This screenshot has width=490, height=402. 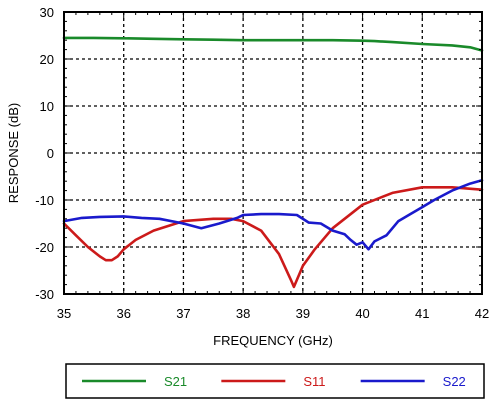 I want to click on y-tick-label: 20, so click(x=47, y=59).